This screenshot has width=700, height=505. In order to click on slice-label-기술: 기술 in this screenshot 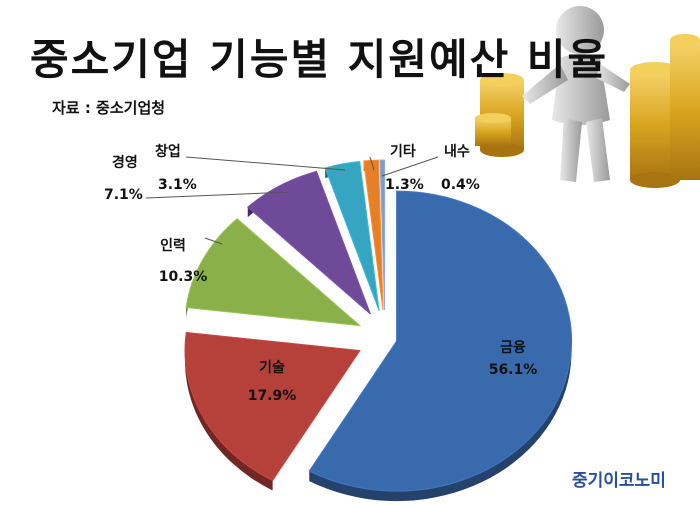, I will do `click(272, 368)`.